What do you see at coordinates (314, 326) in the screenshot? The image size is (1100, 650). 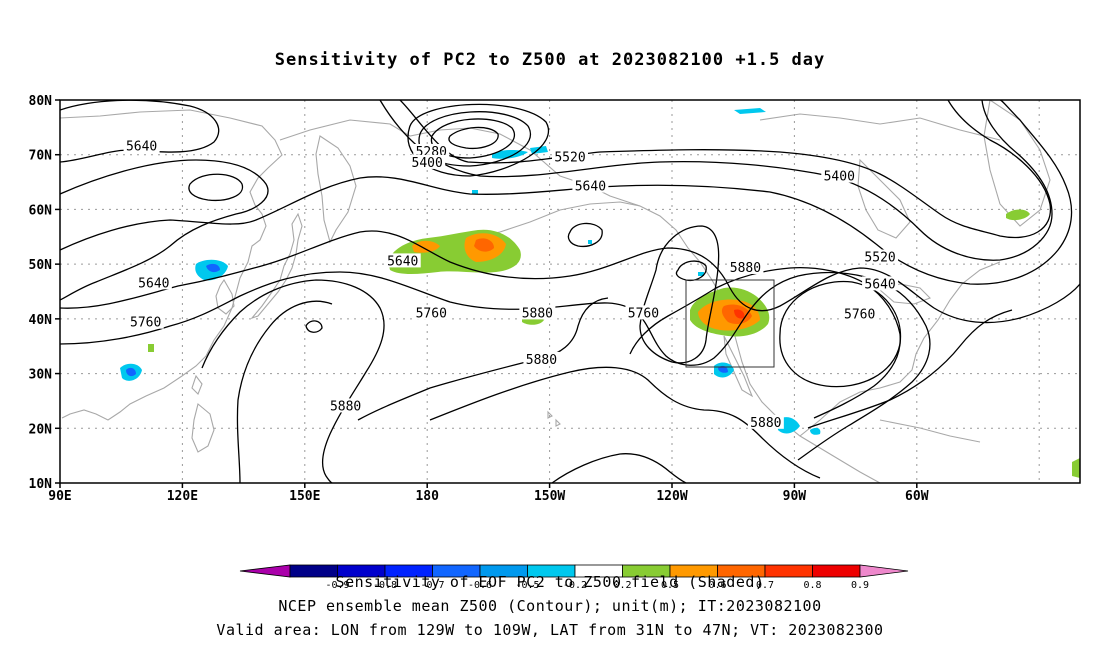 I see `contour-closed-small` at bounding box center [314, 326].